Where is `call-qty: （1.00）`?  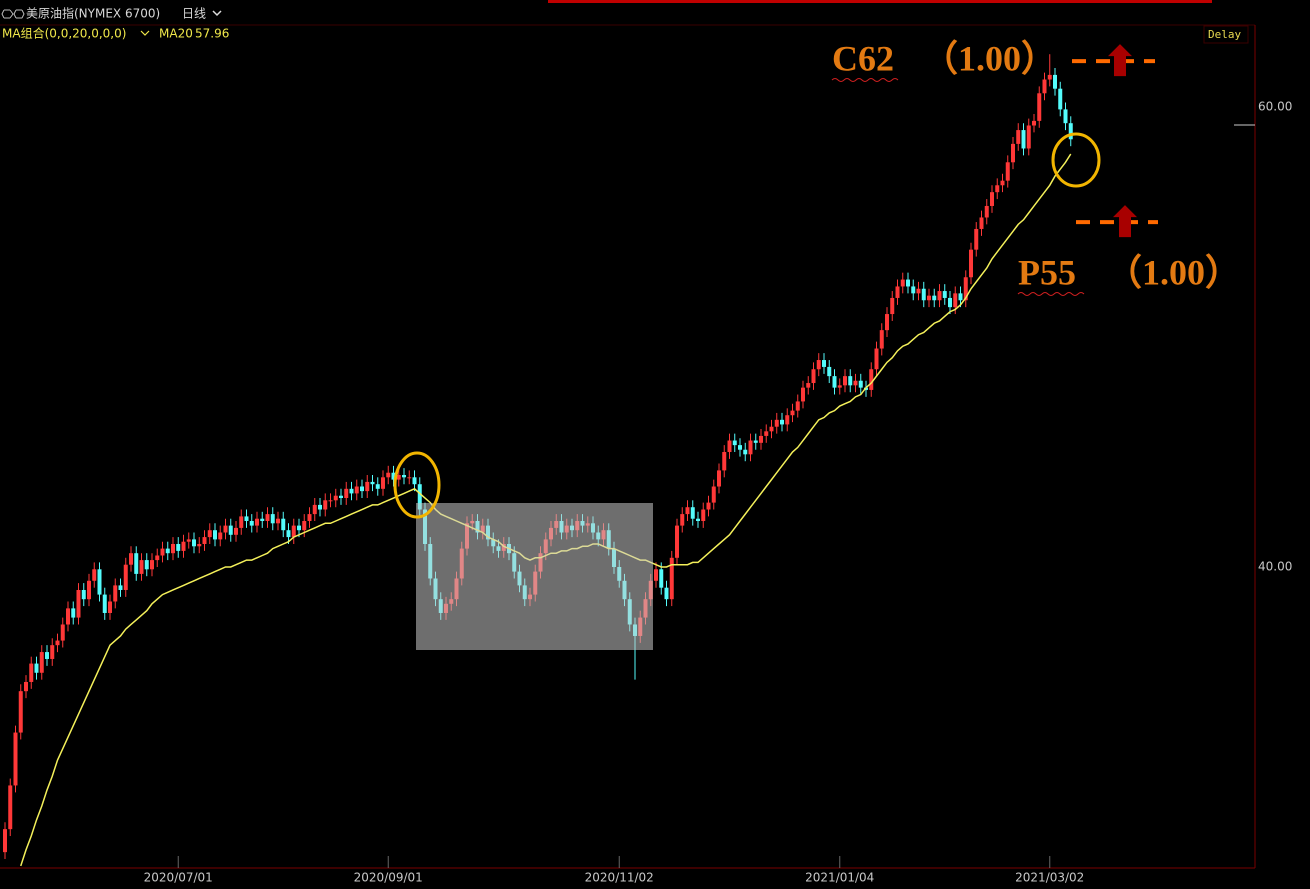
call-qty: （1.00） is located at coordinates (989, 58).